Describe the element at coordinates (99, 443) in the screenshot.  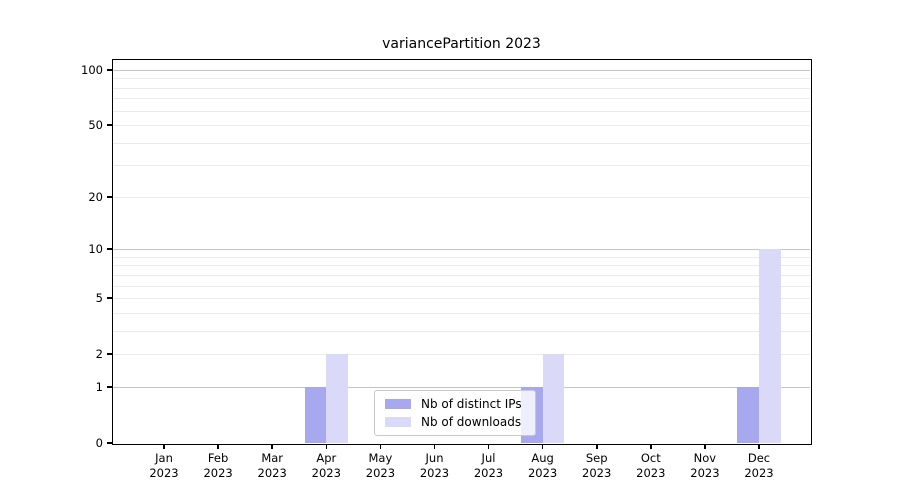
I see `y-tick-label: 0` at that location.